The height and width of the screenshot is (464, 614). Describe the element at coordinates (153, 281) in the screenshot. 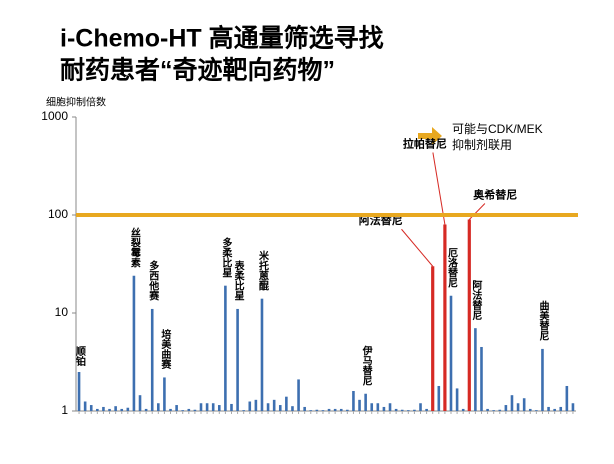

I see `bar-label: 多西他赛` at that location.